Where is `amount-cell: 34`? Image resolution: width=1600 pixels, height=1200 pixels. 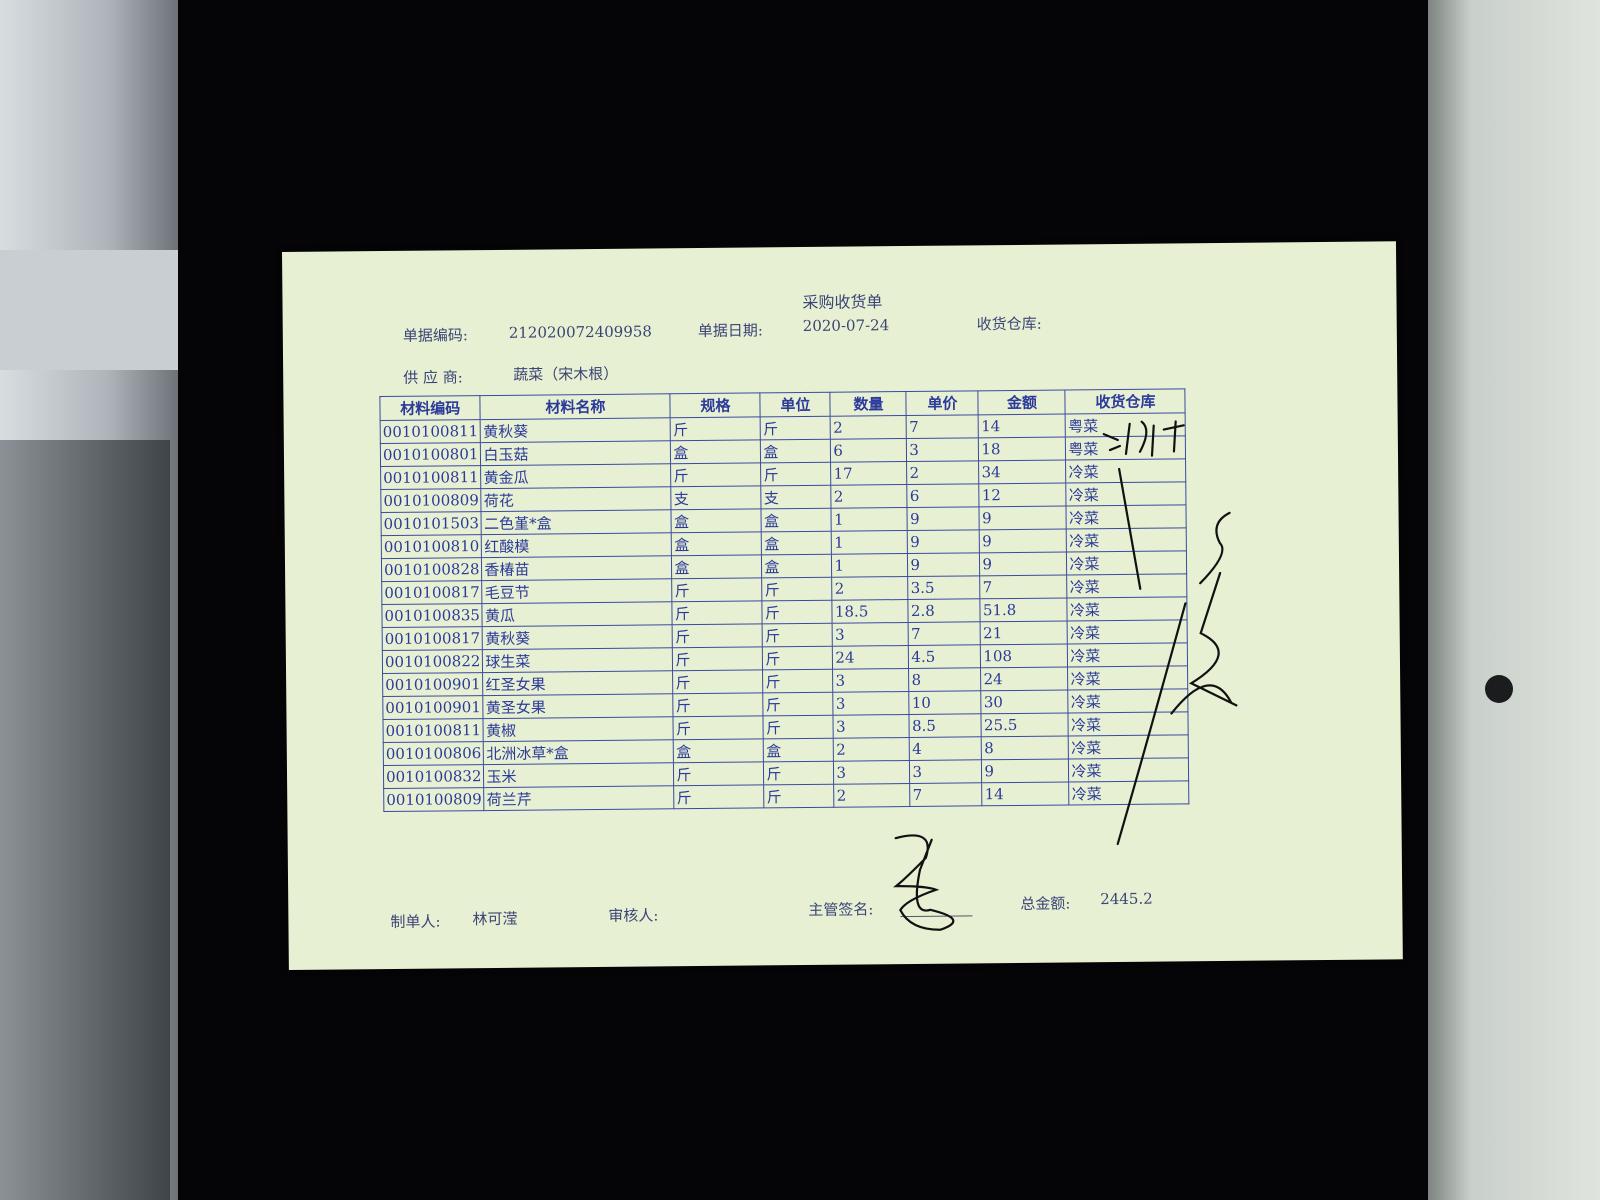
amount-cell: 34 is located at coordinates (1022, 471).